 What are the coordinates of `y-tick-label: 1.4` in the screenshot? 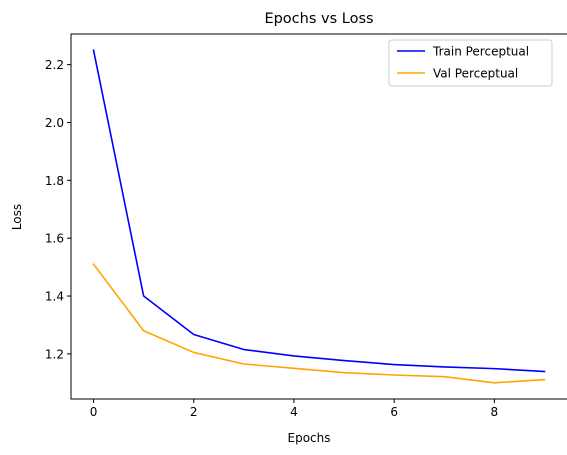 It's located at (54, 297).